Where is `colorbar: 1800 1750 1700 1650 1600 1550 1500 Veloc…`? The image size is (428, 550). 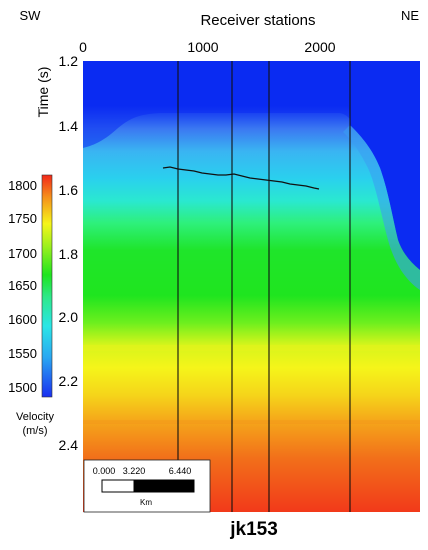 colorbar: 1800 1750 1700 1650 1600 1550 1500 Veloc… is located at coordinates (31, 305).